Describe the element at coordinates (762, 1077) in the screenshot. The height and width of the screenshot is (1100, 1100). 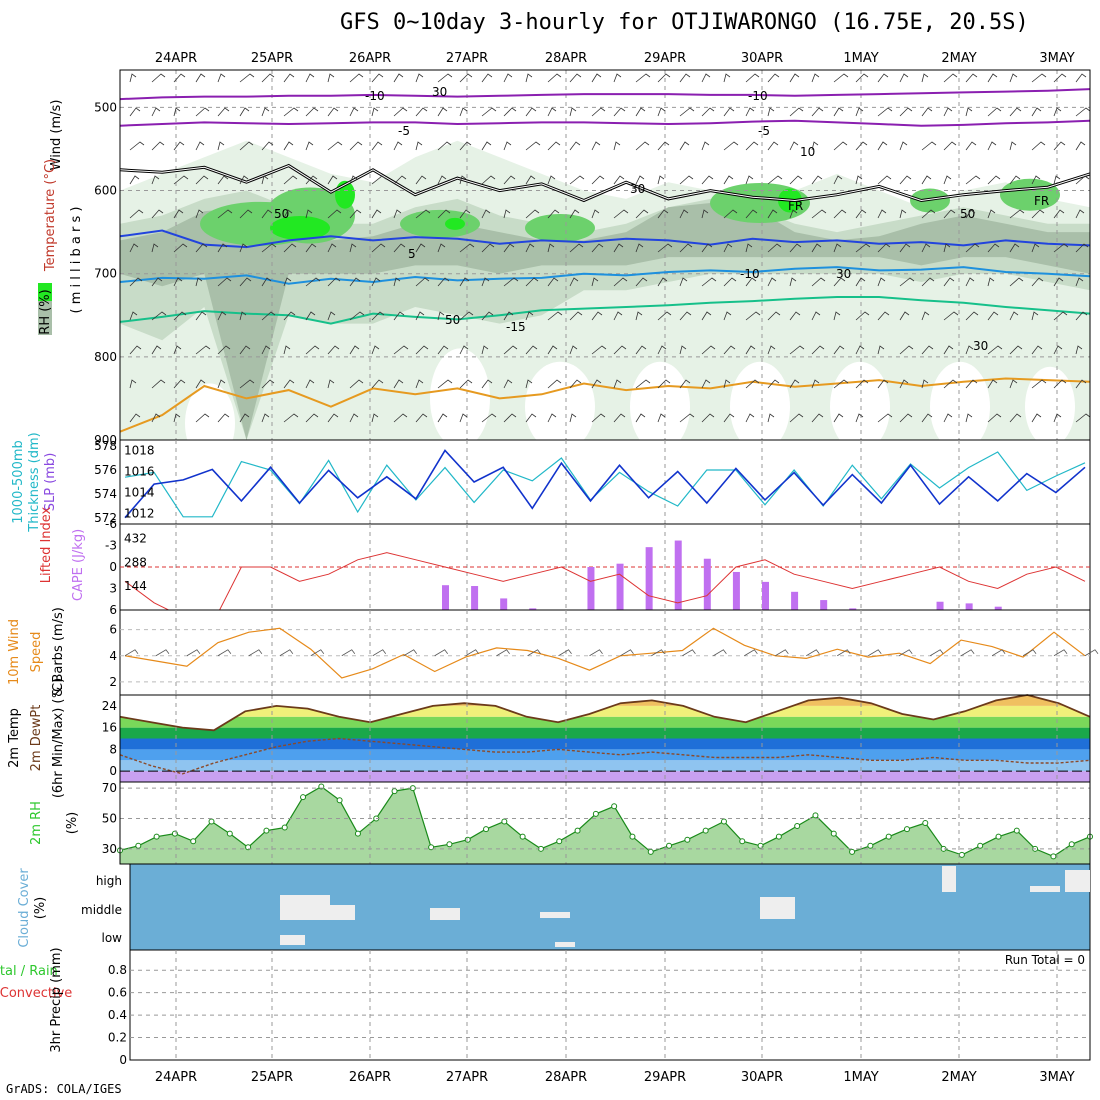
I see `date-label-bottom: 30APR` at that location.